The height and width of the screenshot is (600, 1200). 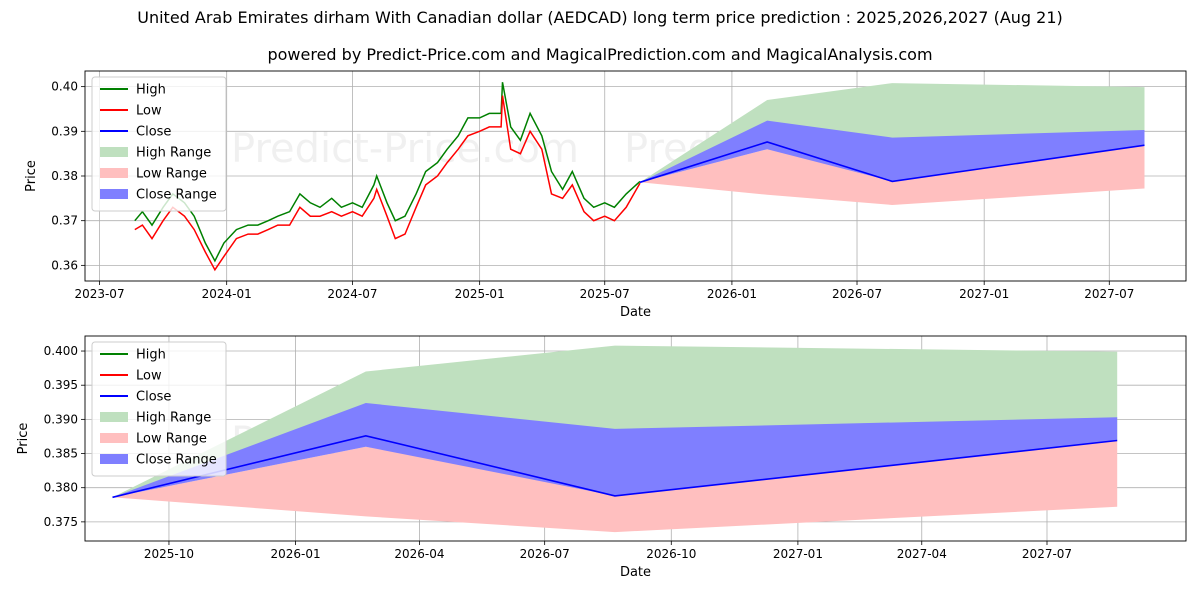 I want to click on high-series-line, so click(x=387, y=172).